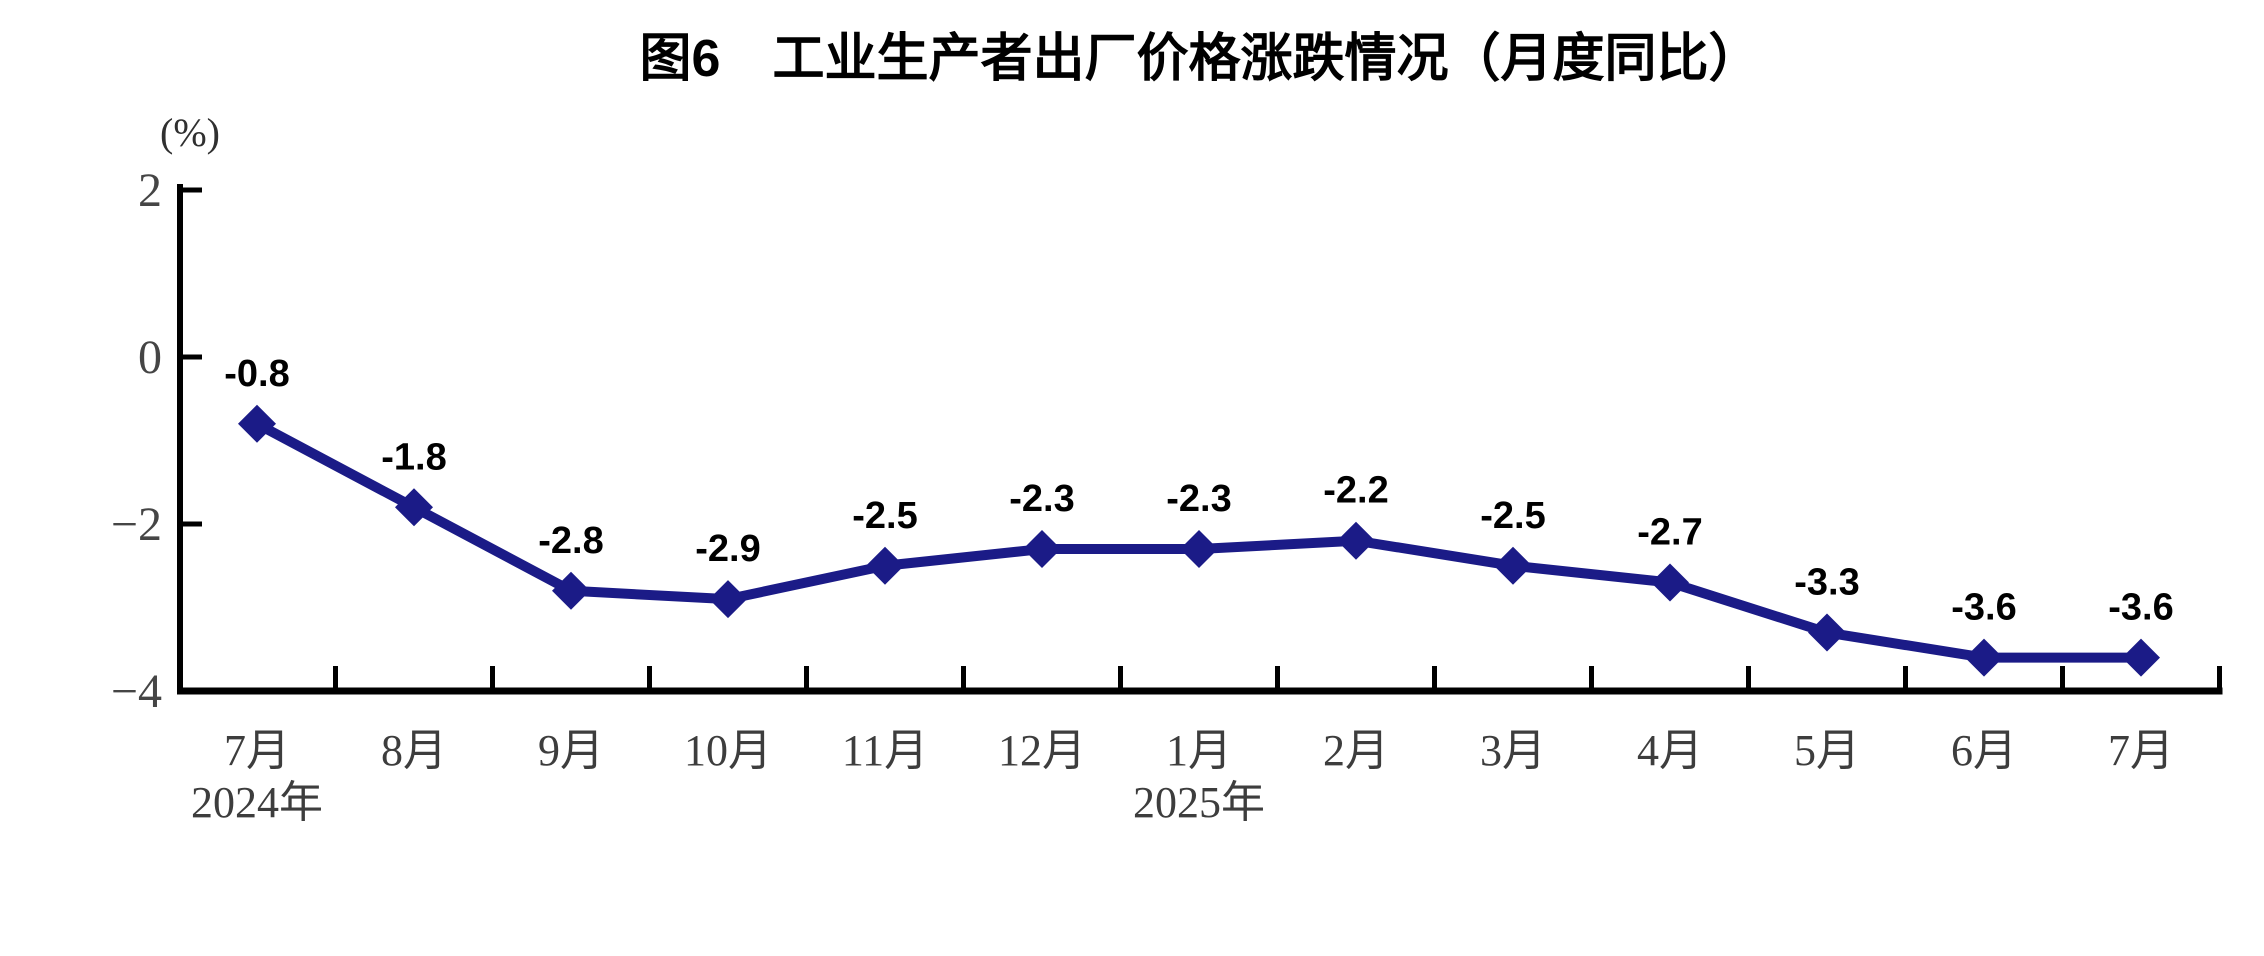  What do you see at coordinates (1984, 750) in the screenshot?
I see `x-axis-month-label: 6月` at bounding box center [1984, 750].